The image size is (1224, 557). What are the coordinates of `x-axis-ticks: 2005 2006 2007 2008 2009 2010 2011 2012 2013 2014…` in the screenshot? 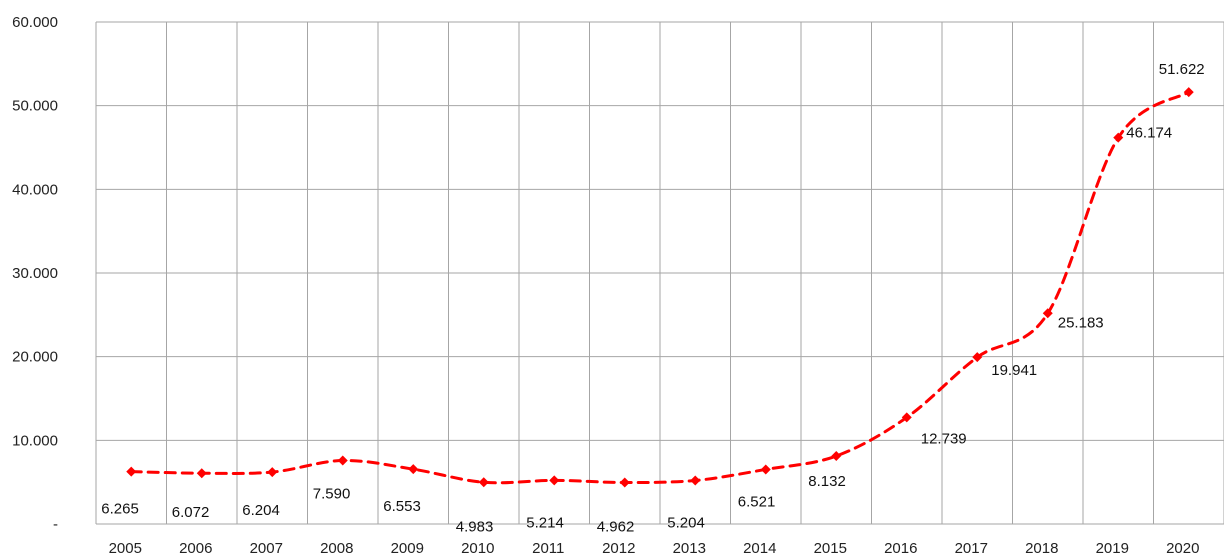 It's located at (654, 548).